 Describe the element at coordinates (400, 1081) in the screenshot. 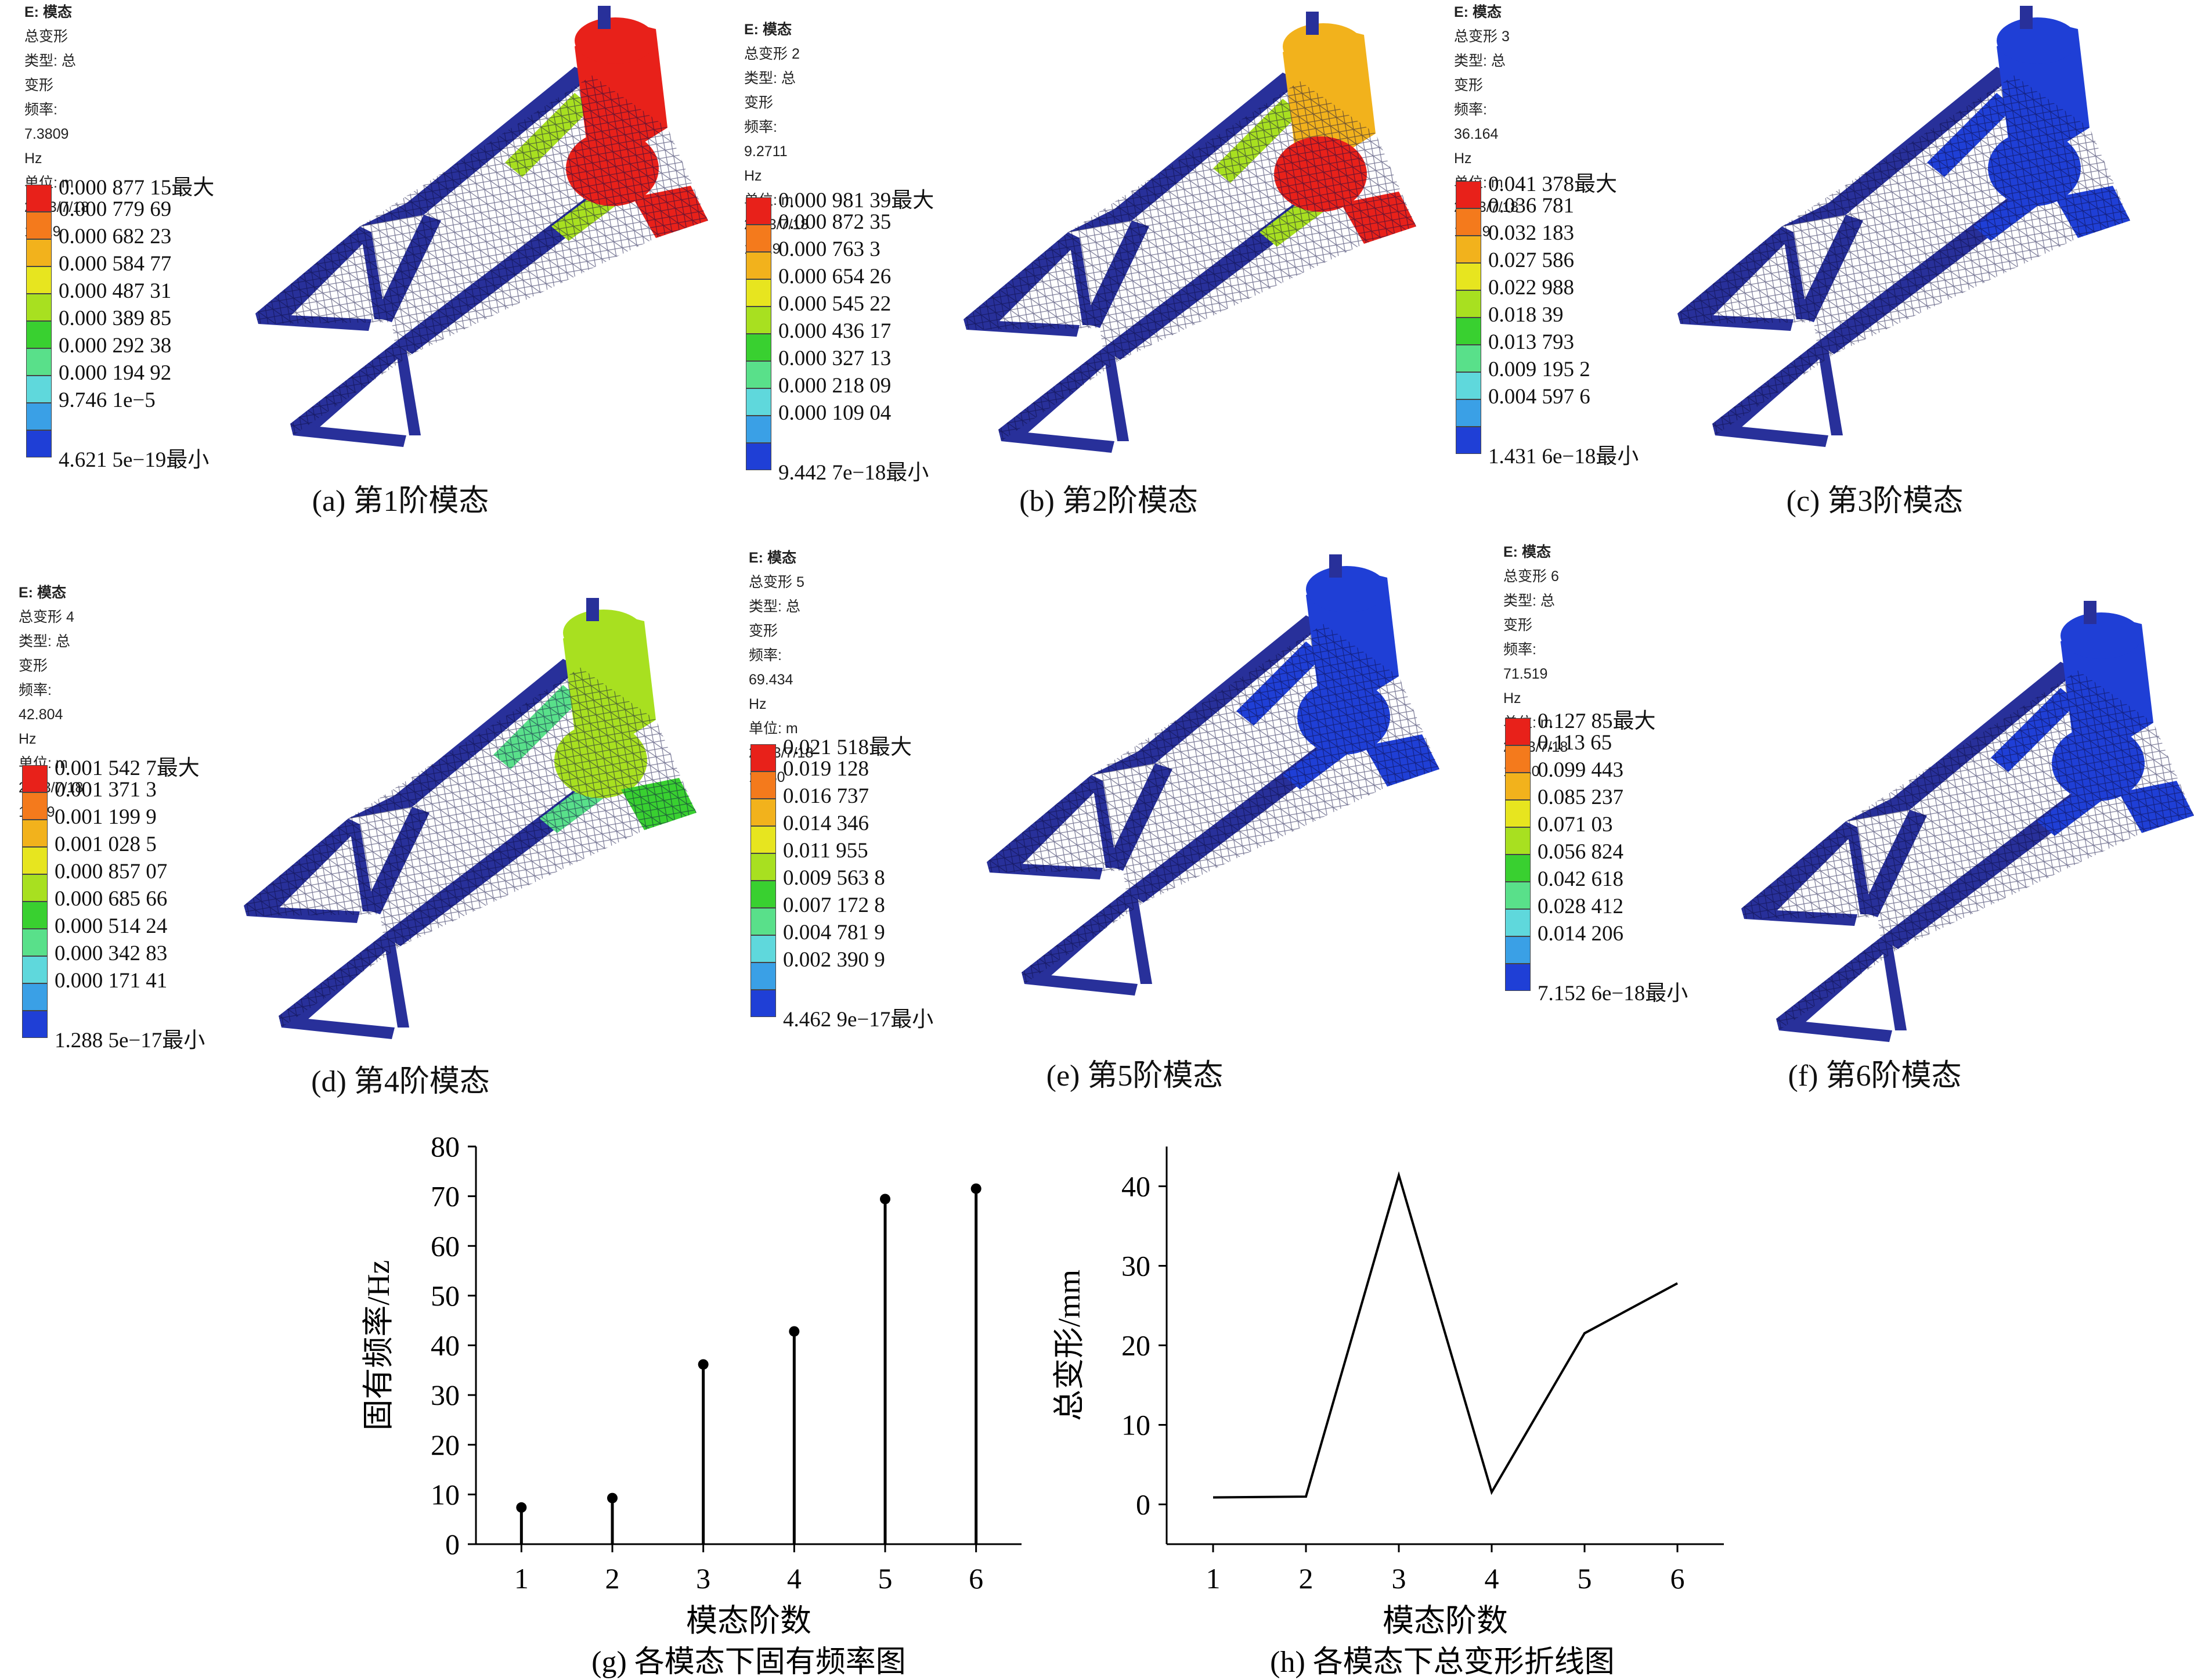

I see `subfigure-caption: (d) 第4阶模态` at that location.